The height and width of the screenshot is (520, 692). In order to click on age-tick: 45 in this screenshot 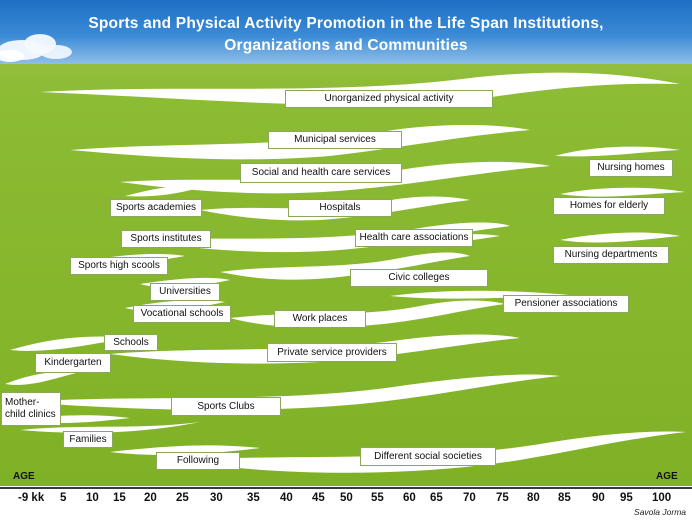, I will do `click(318, 498)`.